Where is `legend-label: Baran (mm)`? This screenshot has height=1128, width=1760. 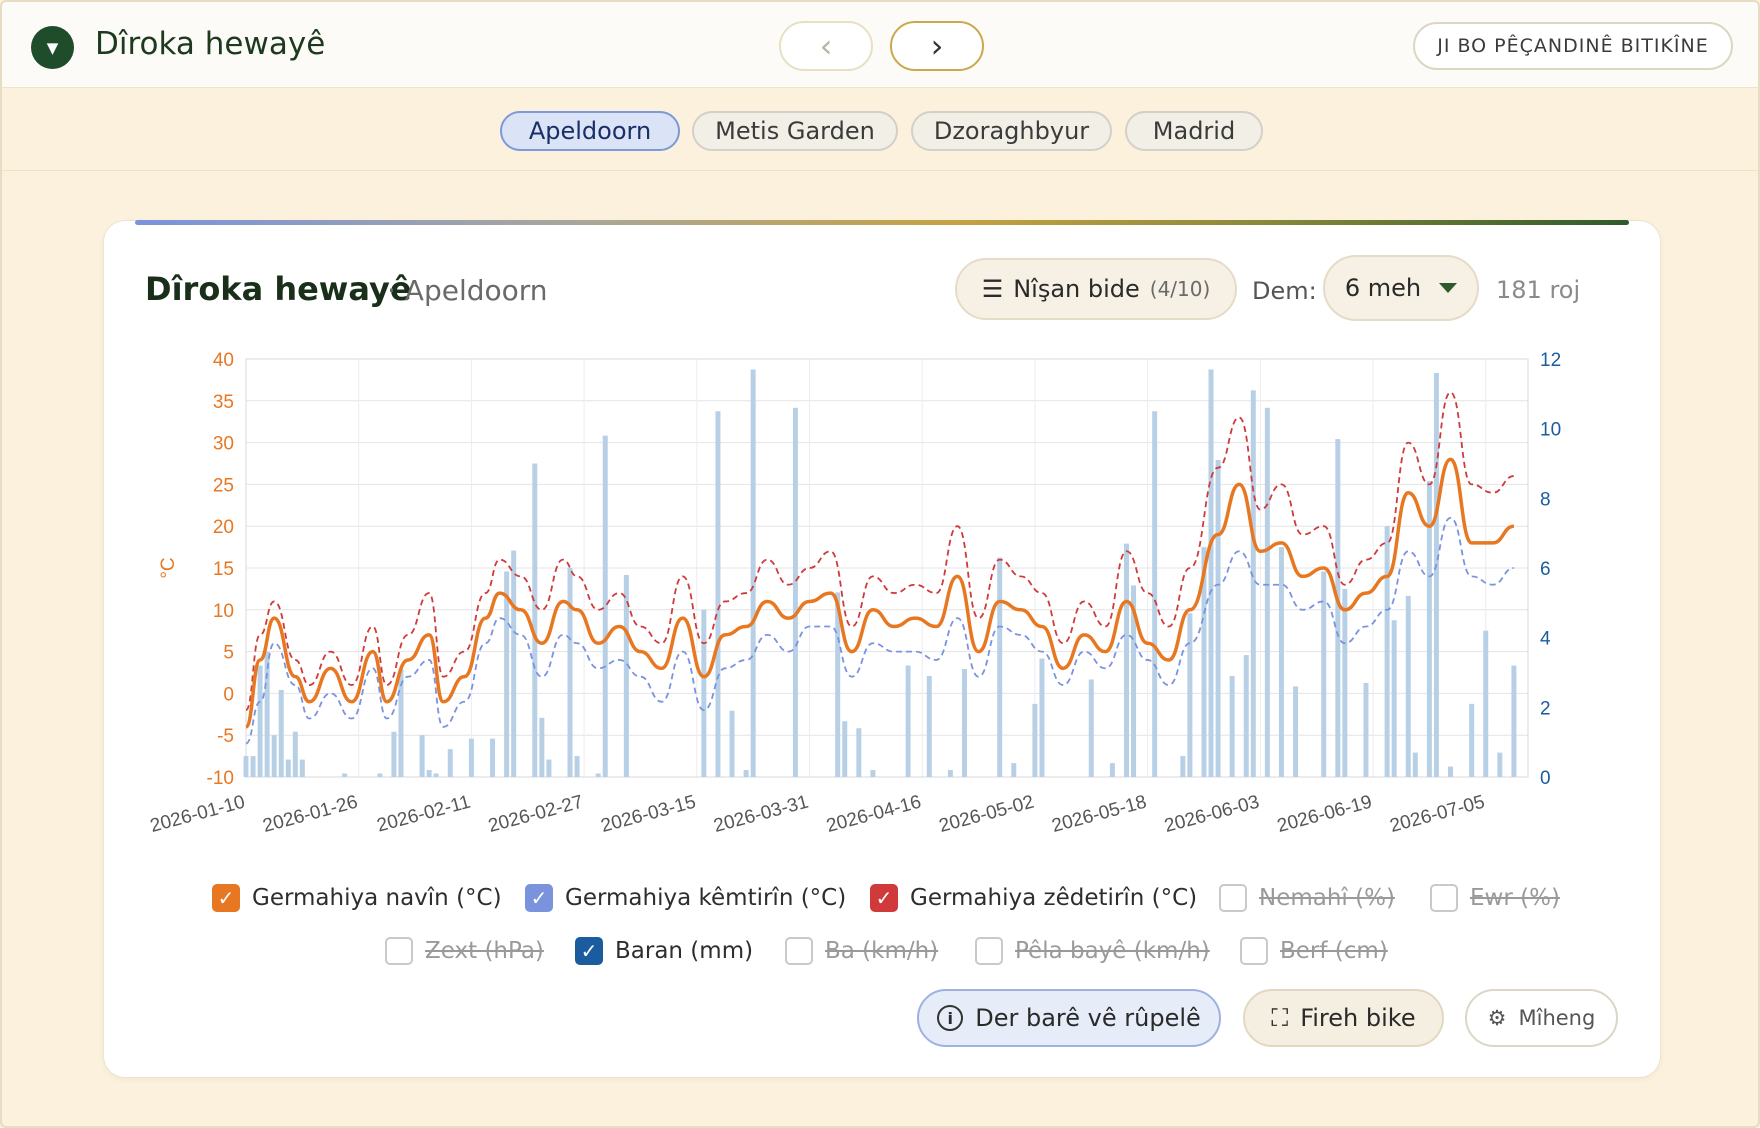 legend-label: Baran (mm) is located at coordinates (684, 951).